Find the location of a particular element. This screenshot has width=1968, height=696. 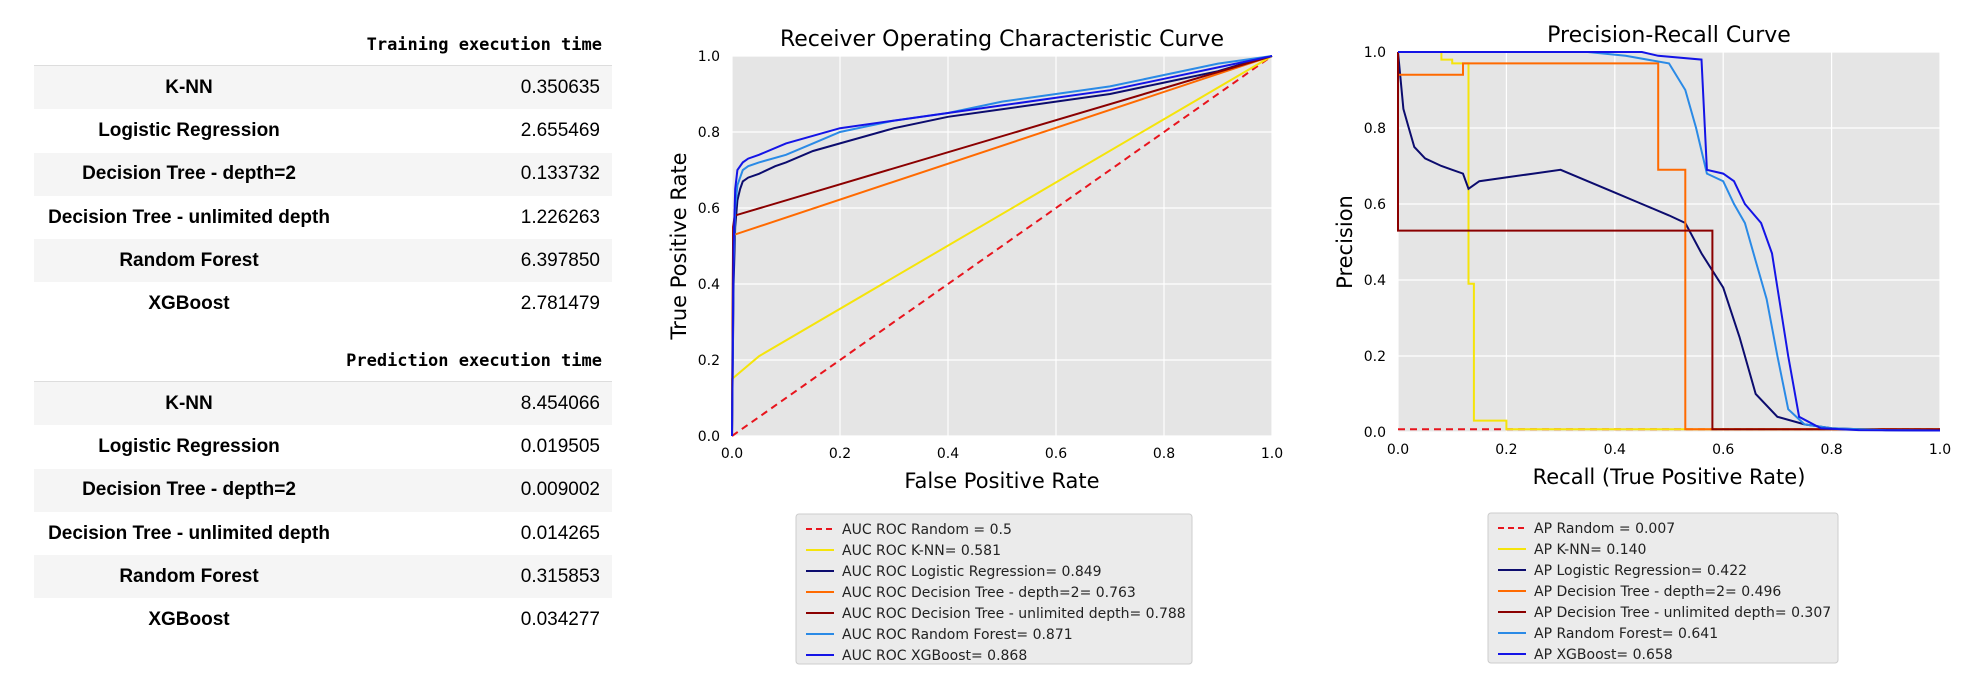

time-value: 0.315853 is located at coordinates (560, 576).